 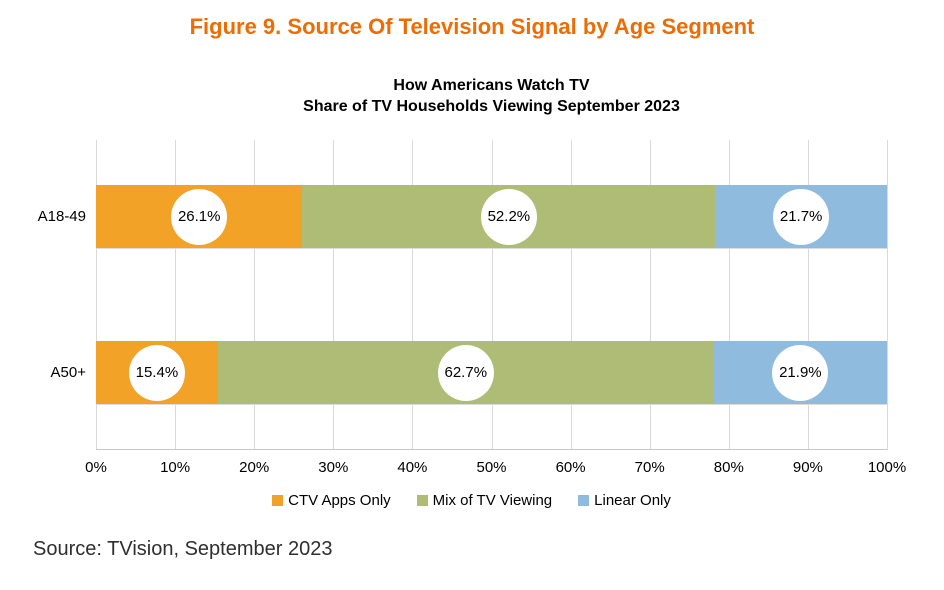 What do you see at coordinates (61, 216) in the screenshot?
I see `category-label-a18-49: A18-49` at bounding box center [61, 216].